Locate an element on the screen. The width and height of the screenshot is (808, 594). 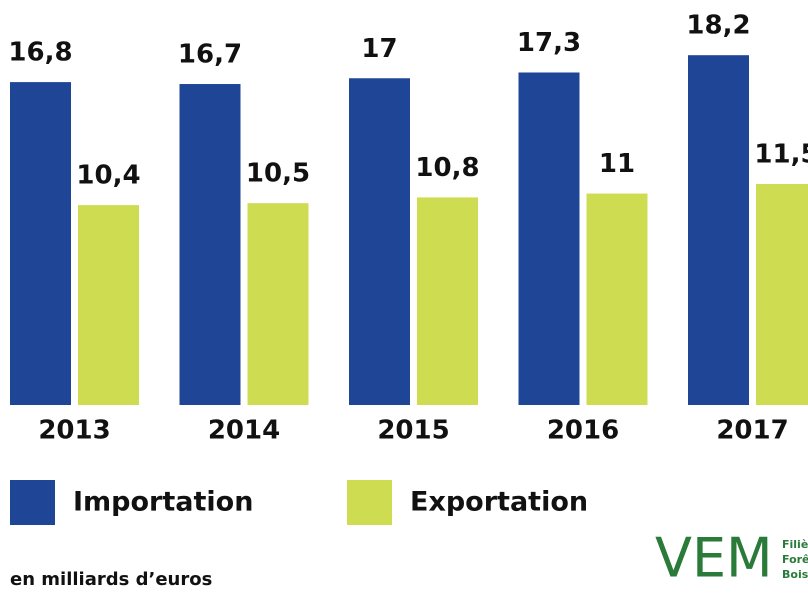
logo-line: Bois is located at coordinates (795, 574).